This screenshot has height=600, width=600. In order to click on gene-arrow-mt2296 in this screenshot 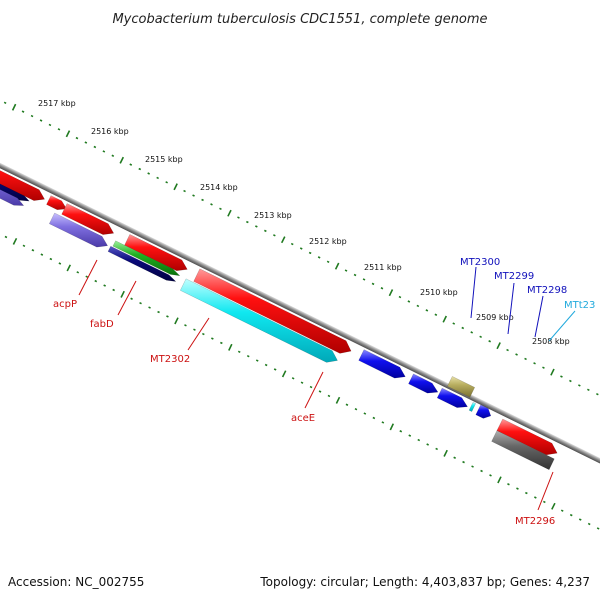, I will do `click(527, 437)`.